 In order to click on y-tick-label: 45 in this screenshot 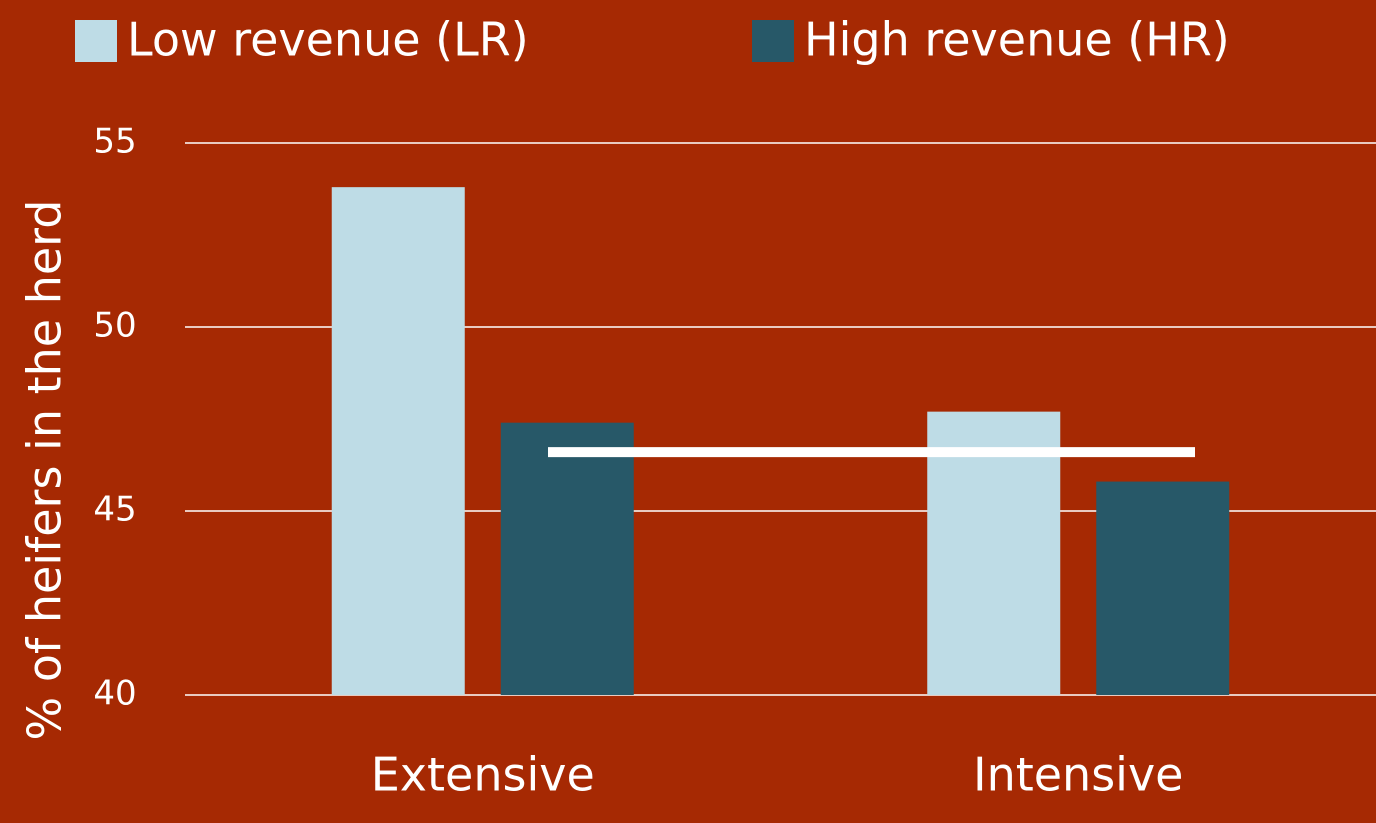, I will do `click(114, 510)`.